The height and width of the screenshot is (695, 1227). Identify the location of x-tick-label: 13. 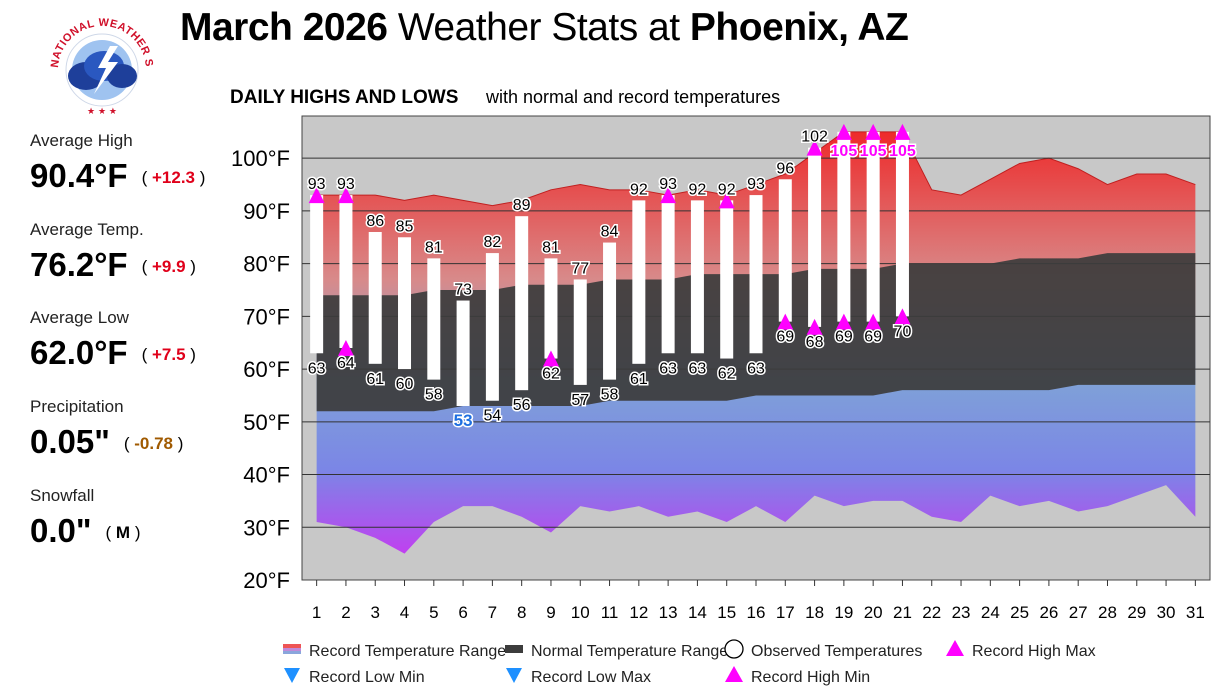
(668, 612).